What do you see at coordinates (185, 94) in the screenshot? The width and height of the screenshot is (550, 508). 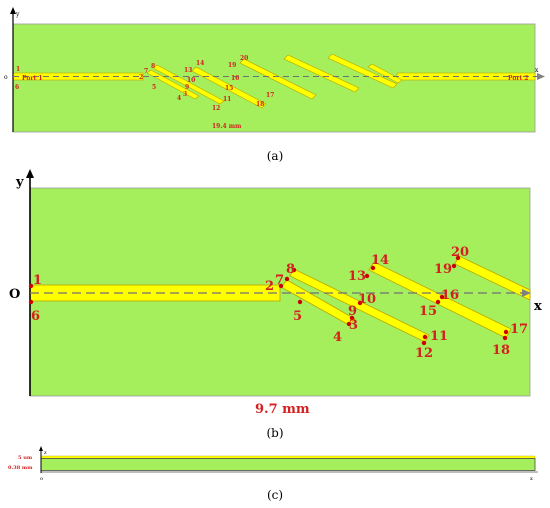 I see `panel-a-point-label: 3` at bounding box center [185, 94].